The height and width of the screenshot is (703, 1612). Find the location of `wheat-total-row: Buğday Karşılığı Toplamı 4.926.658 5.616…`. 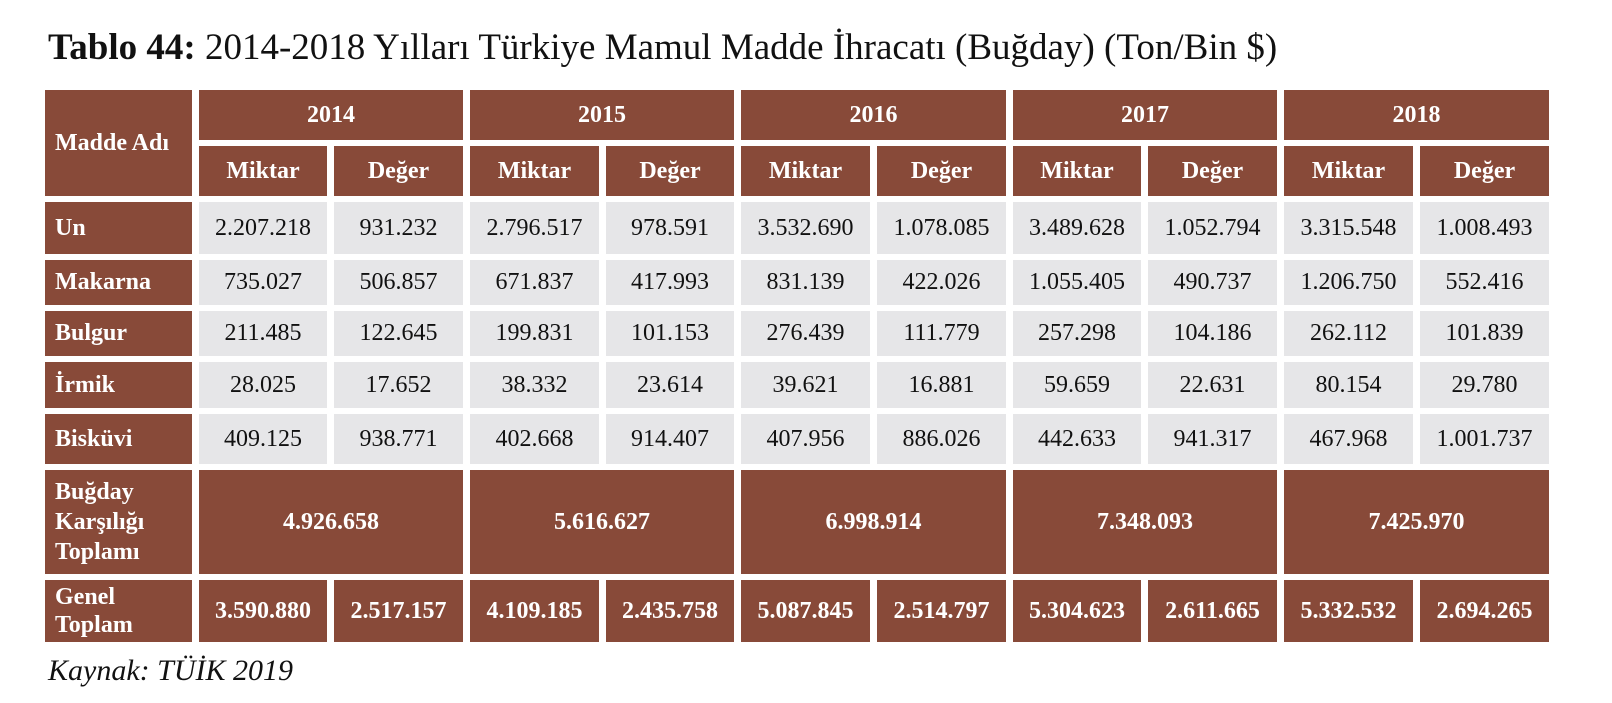

wheat-total-row: Buğday Karşılığı Toplamı 4.926.658 5.616… is located at coordinates (797, 522).